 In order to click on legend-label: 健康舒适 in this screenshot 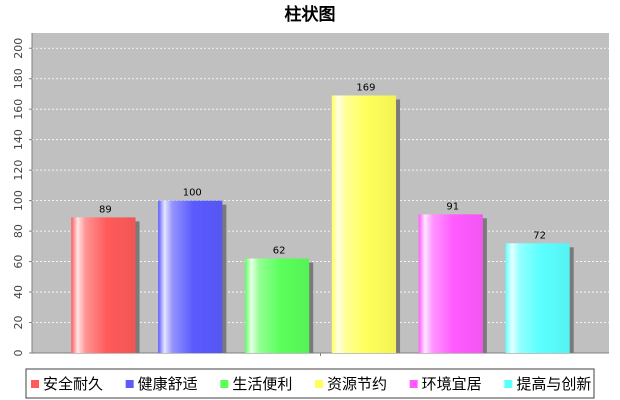, I will do `click(168, 384)`.